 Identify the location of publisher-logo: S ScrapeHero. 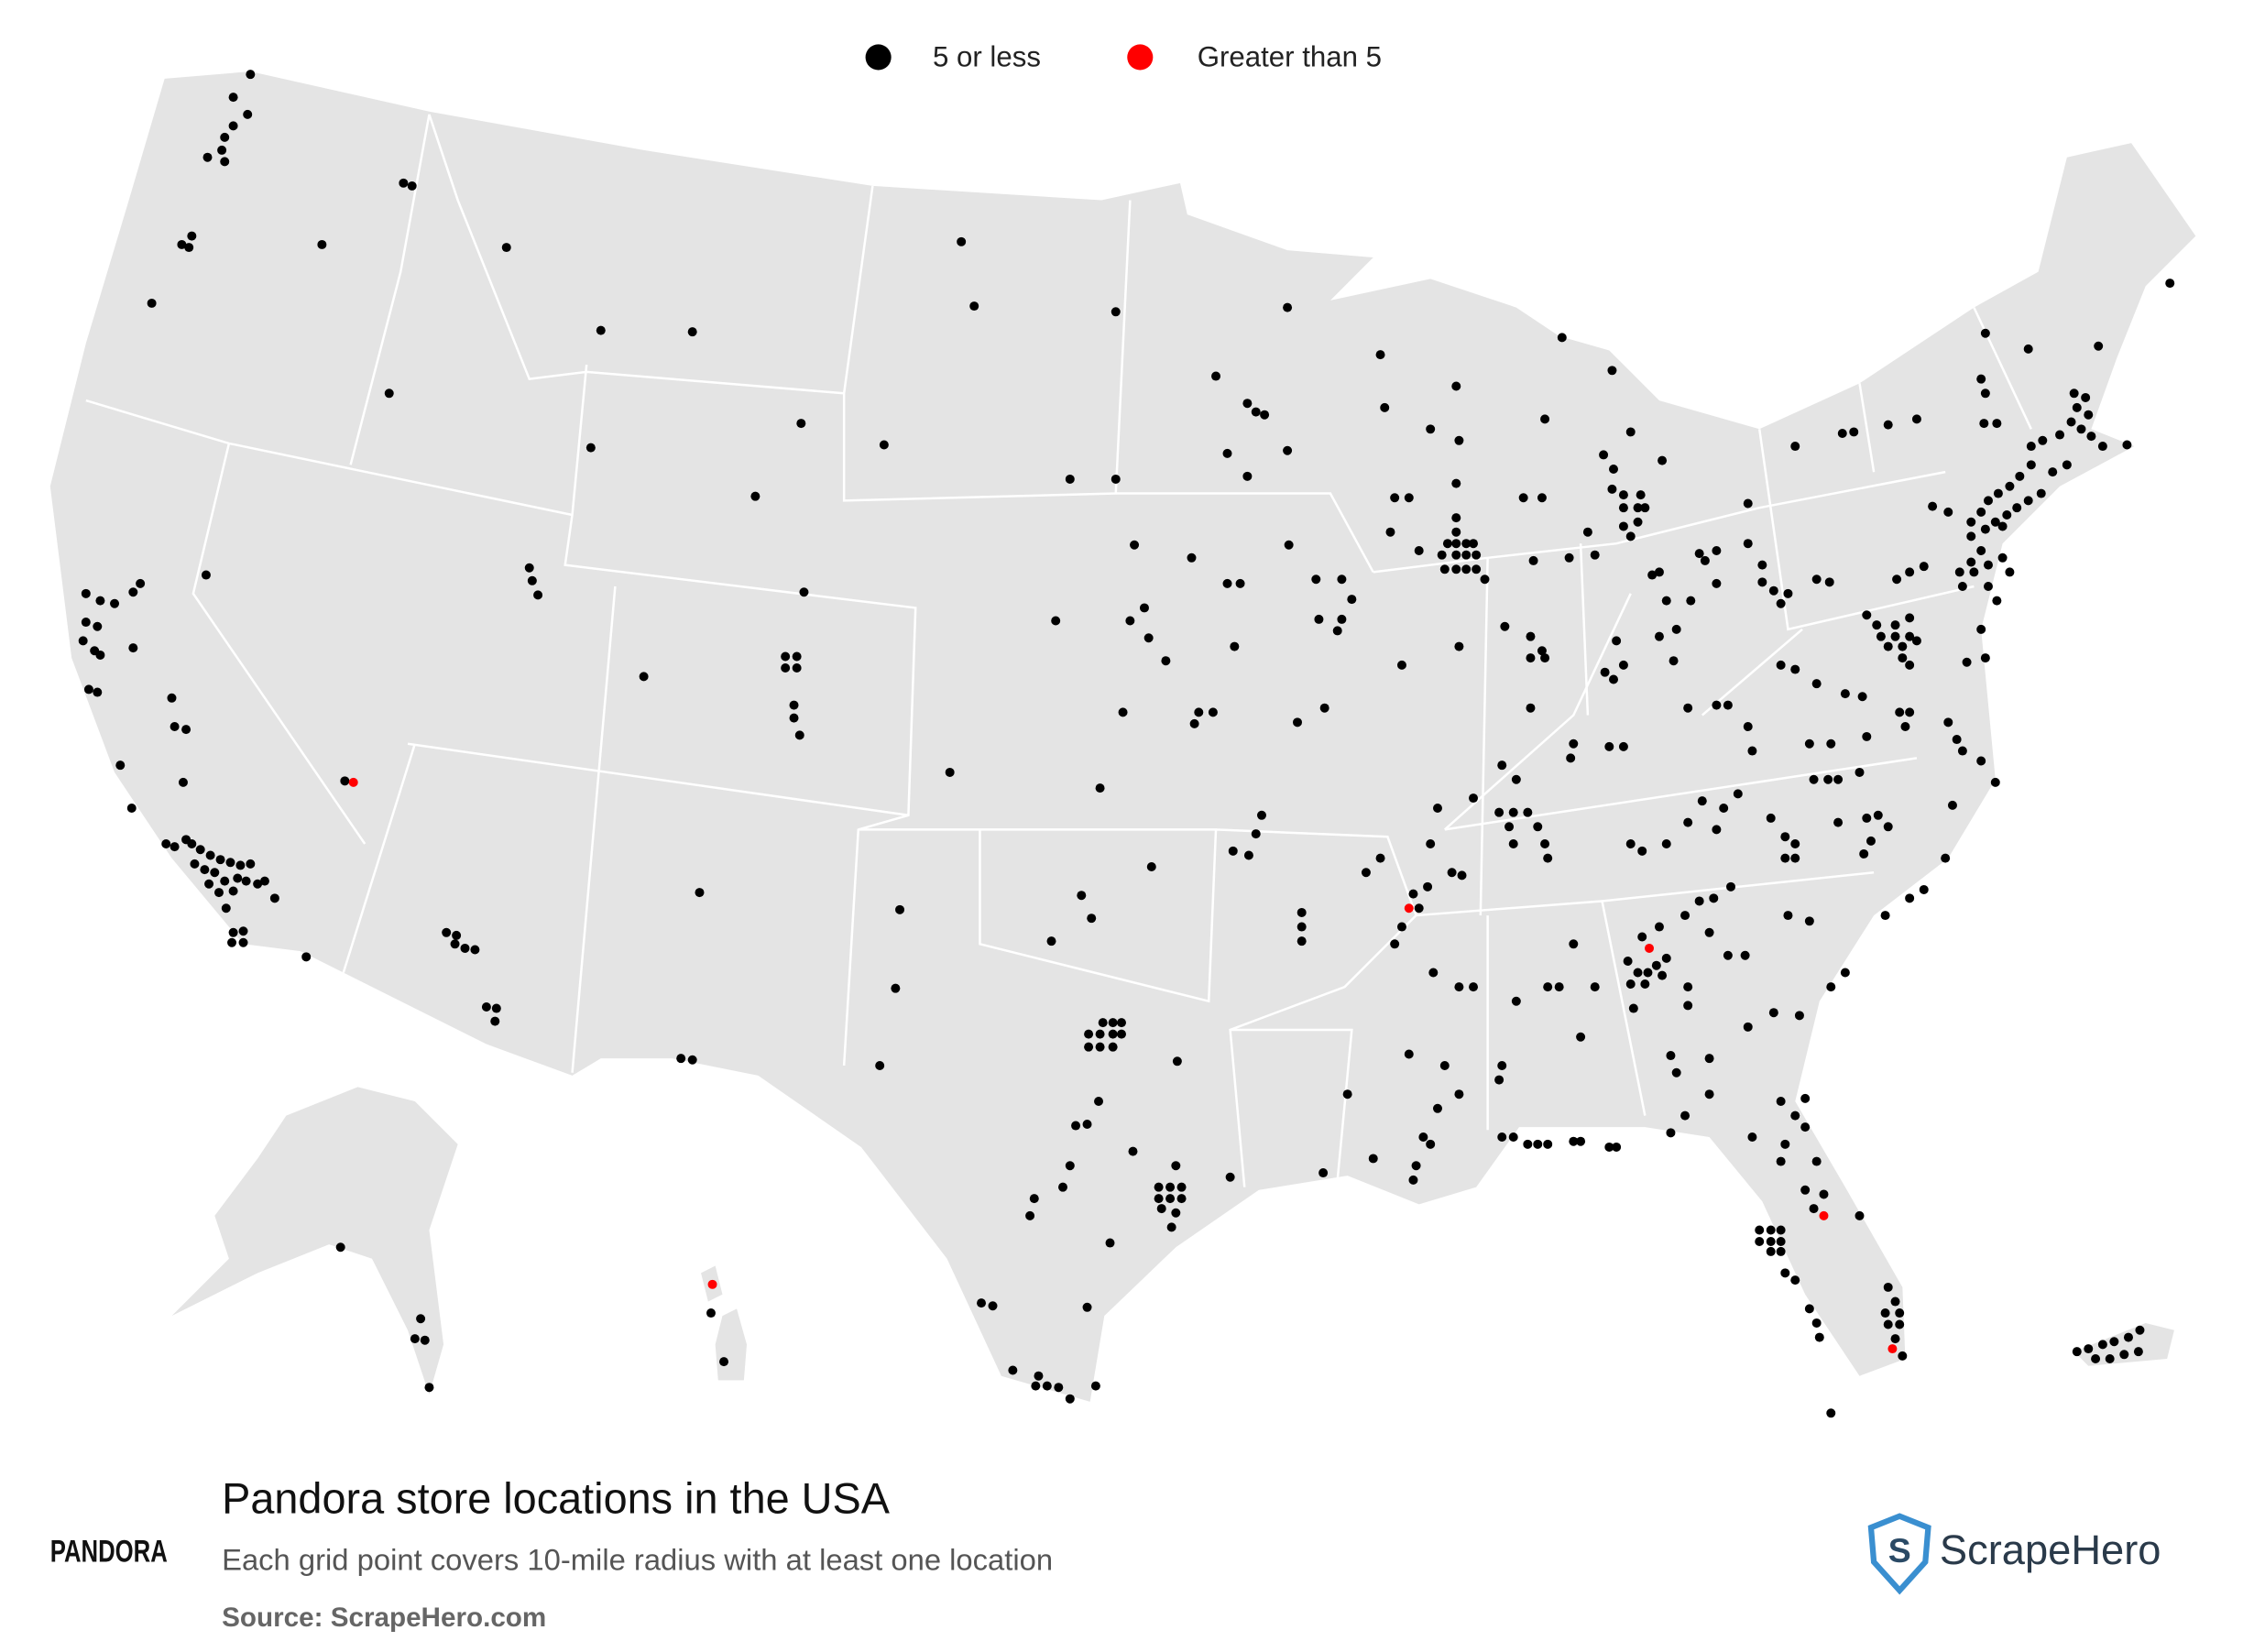
(2014, 1554).